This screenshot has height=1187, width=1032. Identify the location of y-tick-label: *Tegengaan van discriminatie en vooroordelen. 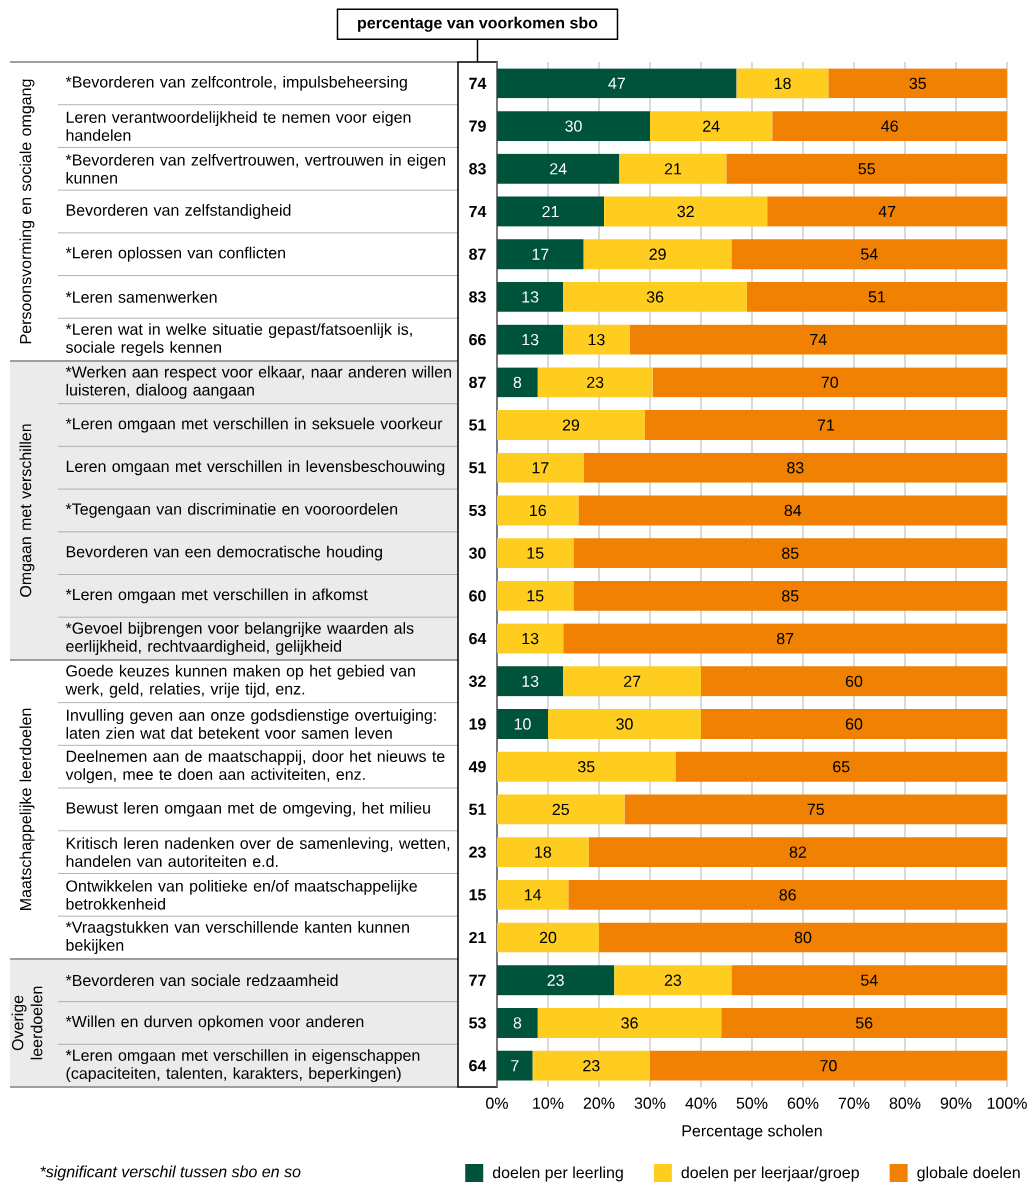
(231, 510).